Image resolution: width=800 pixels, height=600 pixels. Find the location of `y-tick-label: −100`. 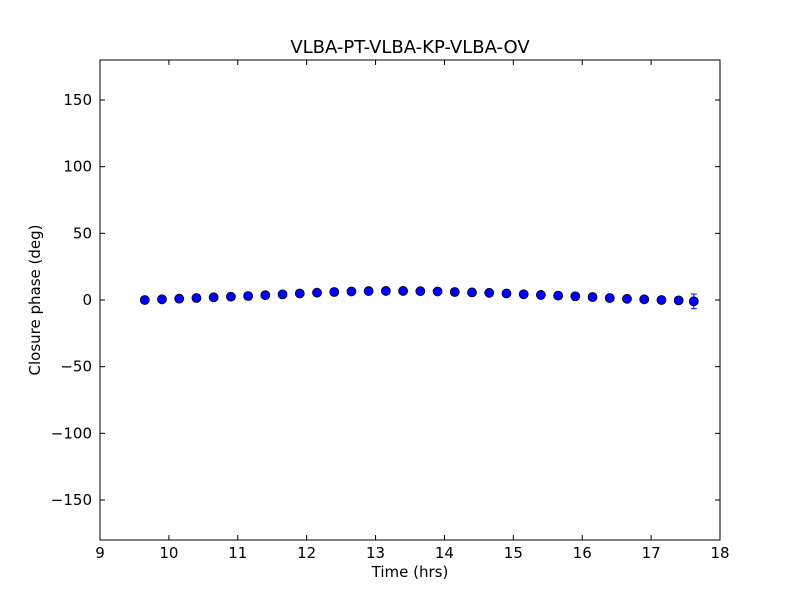

y-tick-label: −100 is located at coordinates (71, 433).